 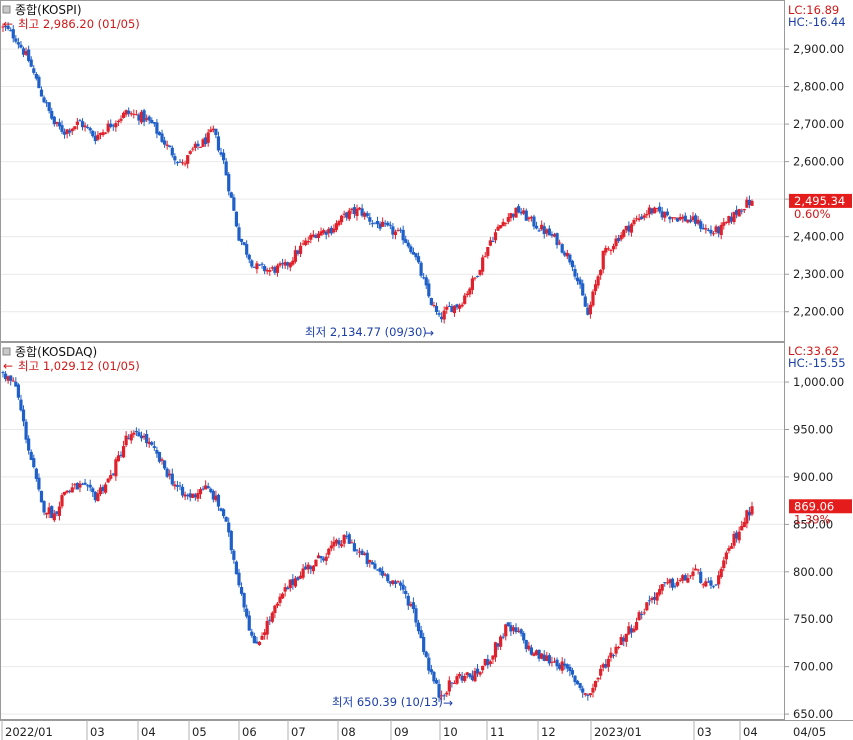 I want to click on y-tick-label: 950.00, so click(x=813, y=429).